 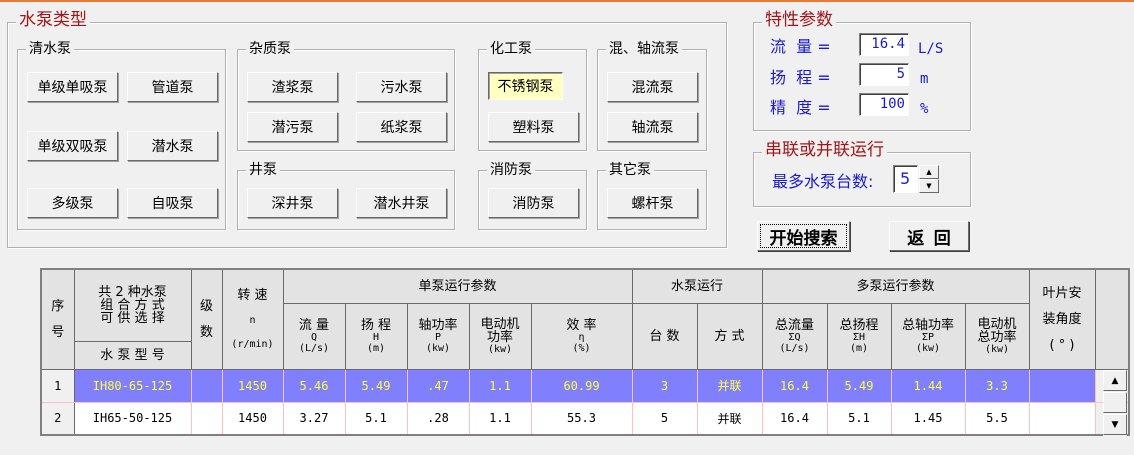 I want to click on fire-pump-button: 消防泵, so click(x=533, y=203).